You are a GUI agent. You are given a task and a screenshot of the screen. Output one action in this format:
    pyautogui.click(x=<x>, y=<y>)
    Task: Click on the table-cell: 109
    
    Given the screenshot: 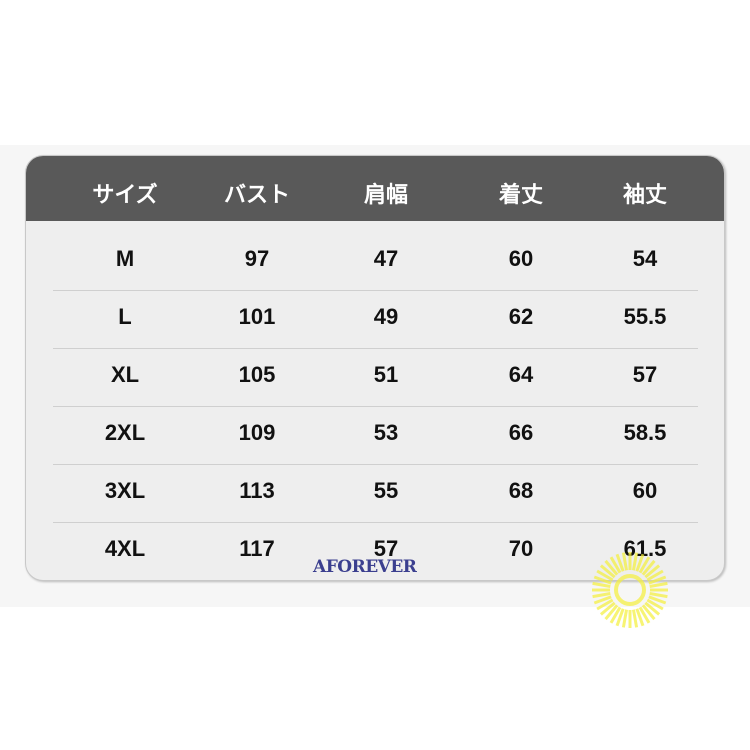 What is the action you would take?
    pyautogui.click(x=257, y=432)
    